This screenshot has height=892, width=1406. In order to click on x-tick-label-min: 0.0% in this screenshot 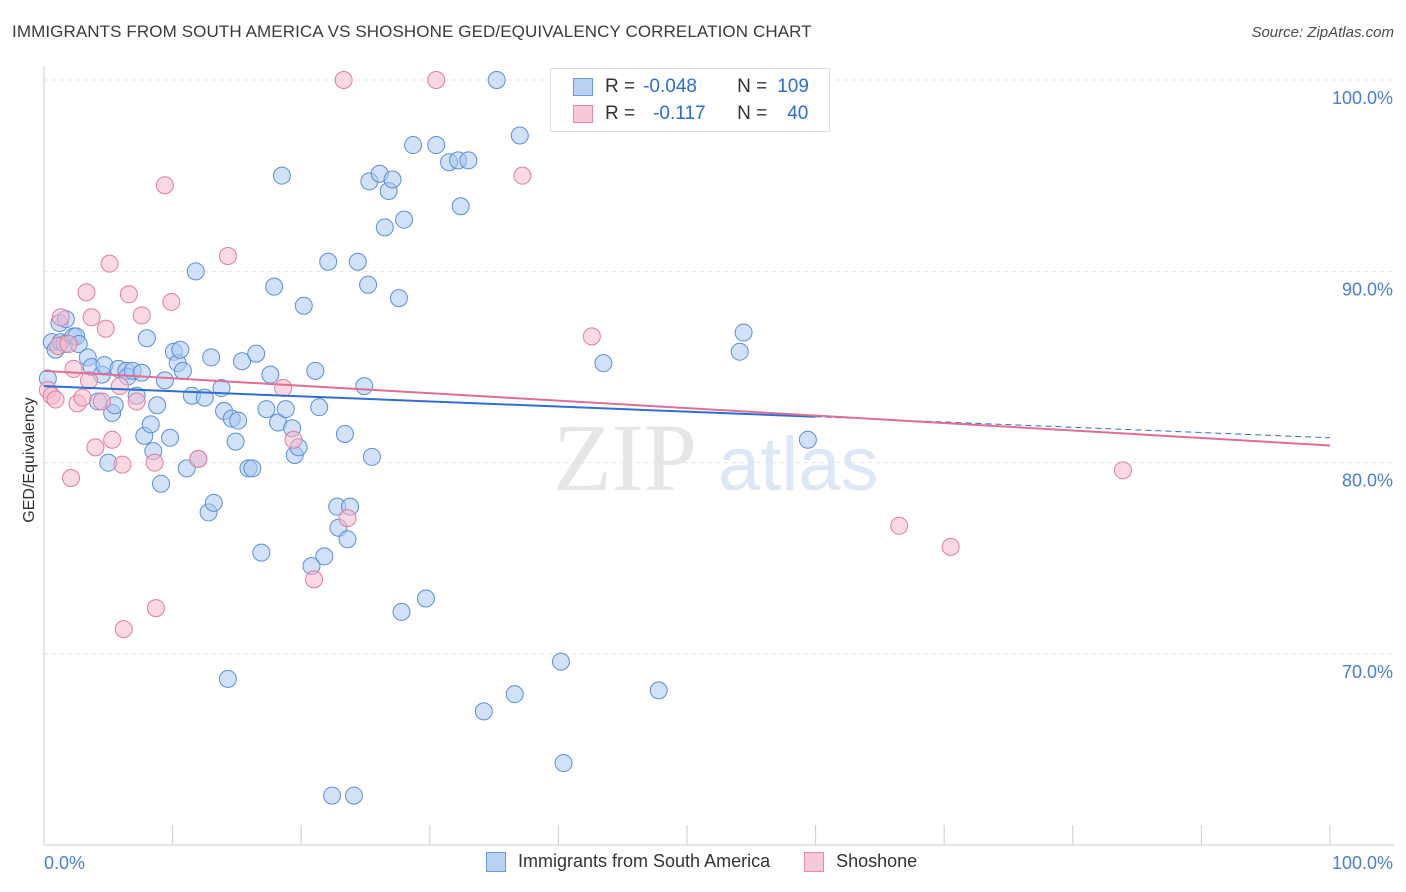, I will do `click(64, 863)`.